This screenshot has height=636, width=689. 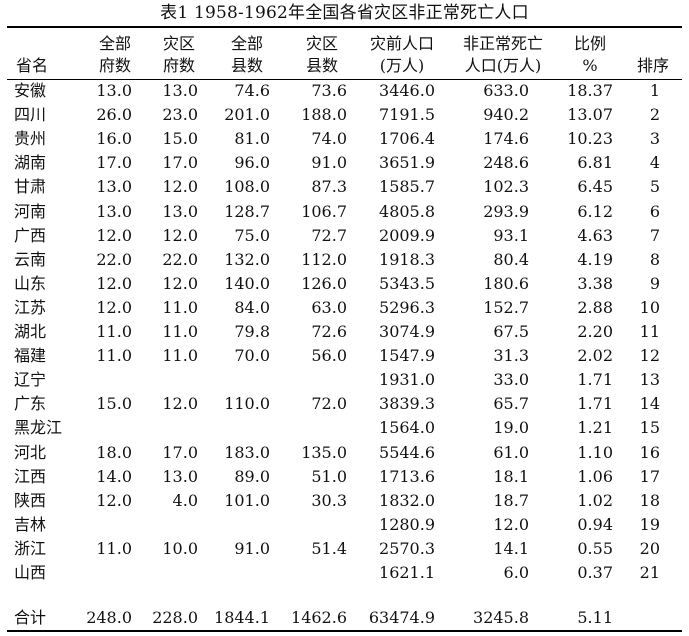 What do you see at coordinates (30, 186) in the screenshot?
I see `cell-name: 甘肃` at bounding box center [30, 186].